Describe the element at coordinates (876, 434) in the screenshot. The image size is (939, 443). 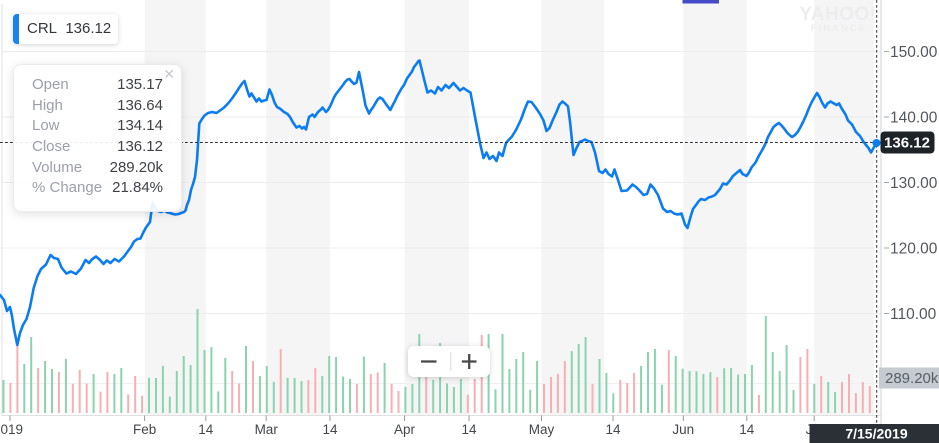
I see `svg-text: 7/15/2019` at that location.